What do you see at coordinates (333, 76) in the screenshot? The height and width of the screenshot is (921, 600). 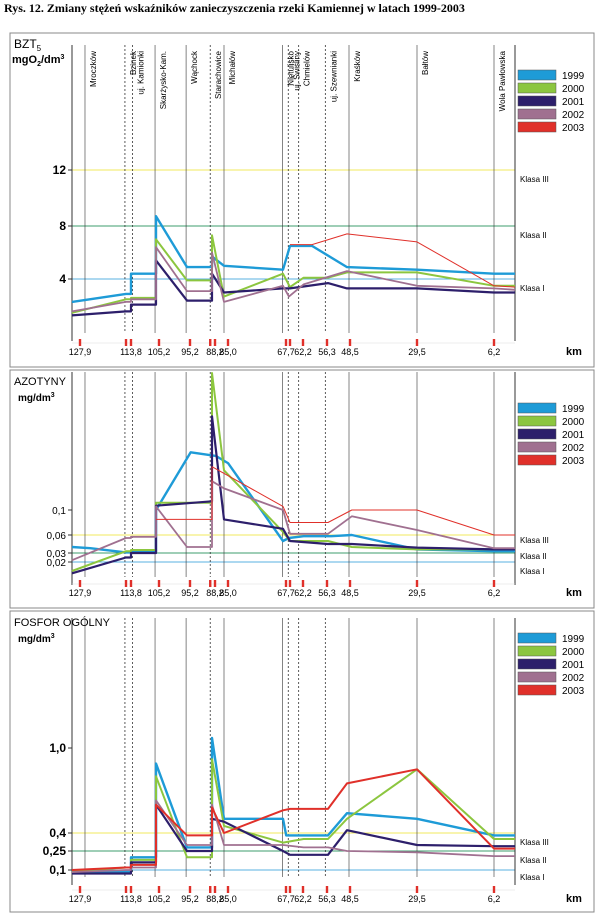 I see `station-label: uj. Szewnianki` at bounding box center [333, 76].